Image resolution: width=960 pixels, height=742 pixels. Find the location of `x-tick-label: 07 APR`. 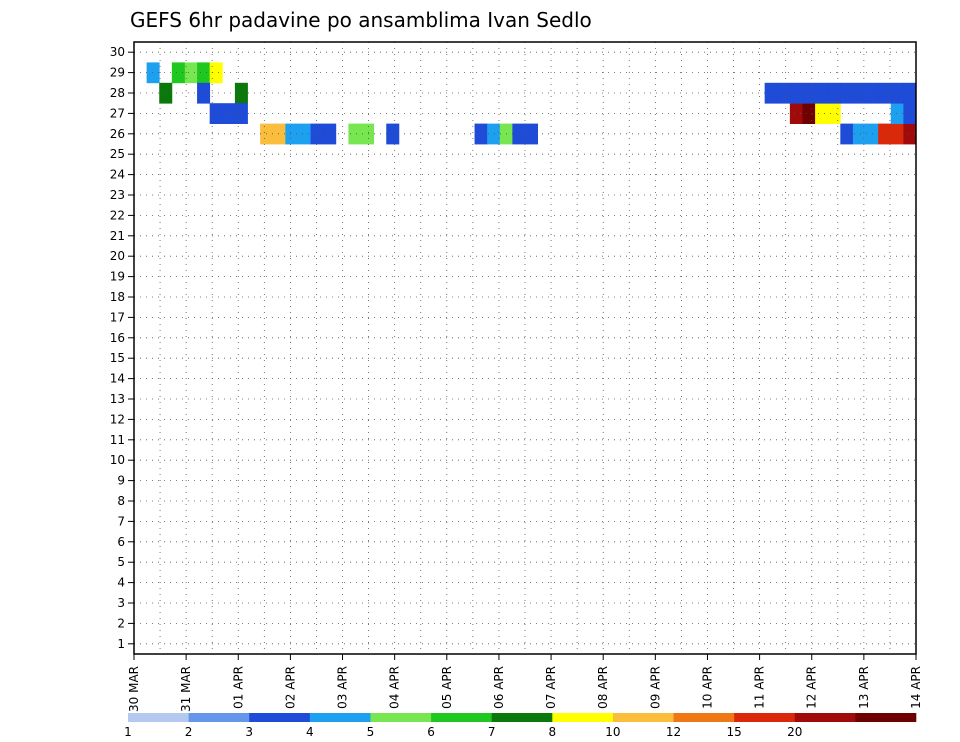

x-tick-label: 07 APR is located at coordinates (551, 687).